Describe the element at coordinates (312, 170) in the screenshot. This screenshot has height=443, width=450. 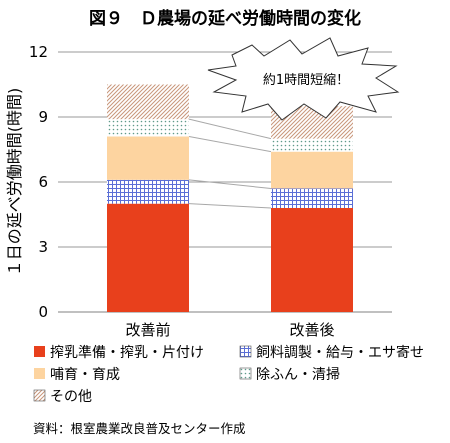
I see `bar-segment-改善後-2` at that location.